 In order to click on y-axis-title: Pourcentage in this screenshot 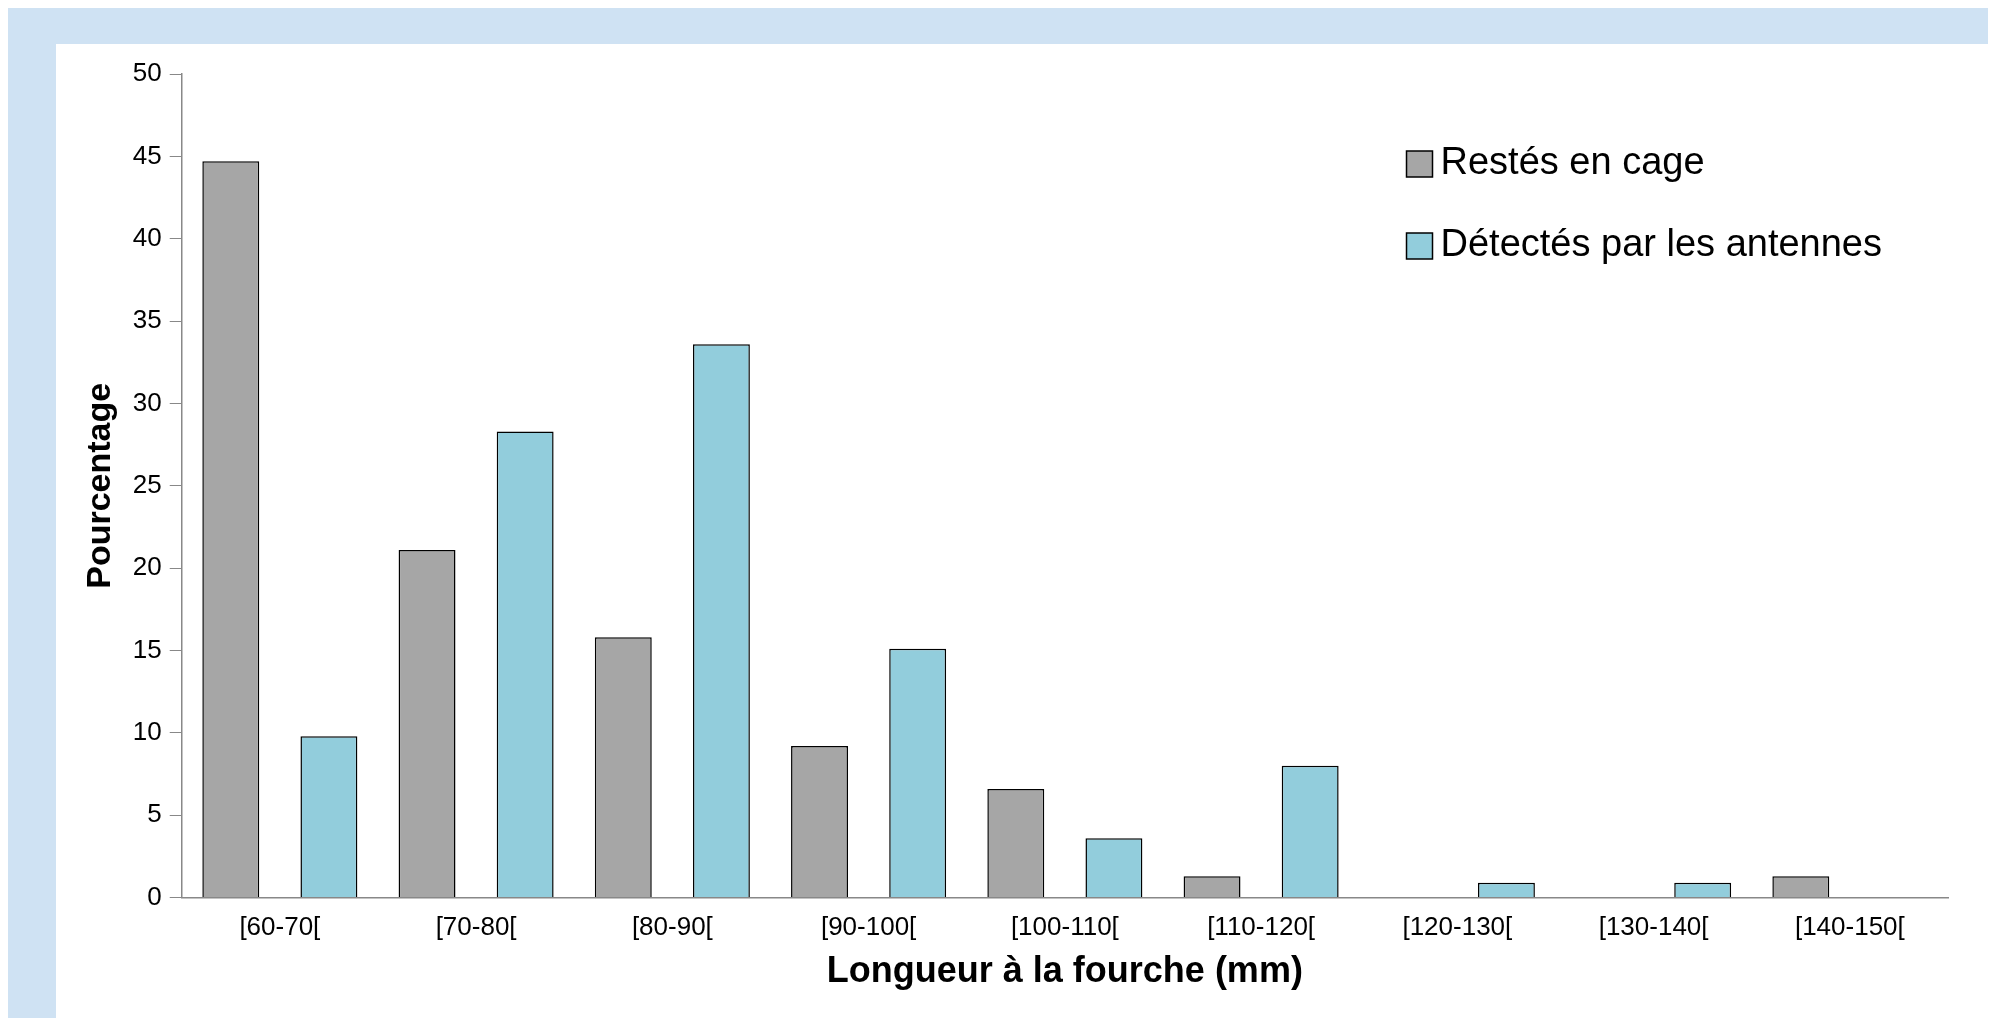, I will do `click(97, 485)`.